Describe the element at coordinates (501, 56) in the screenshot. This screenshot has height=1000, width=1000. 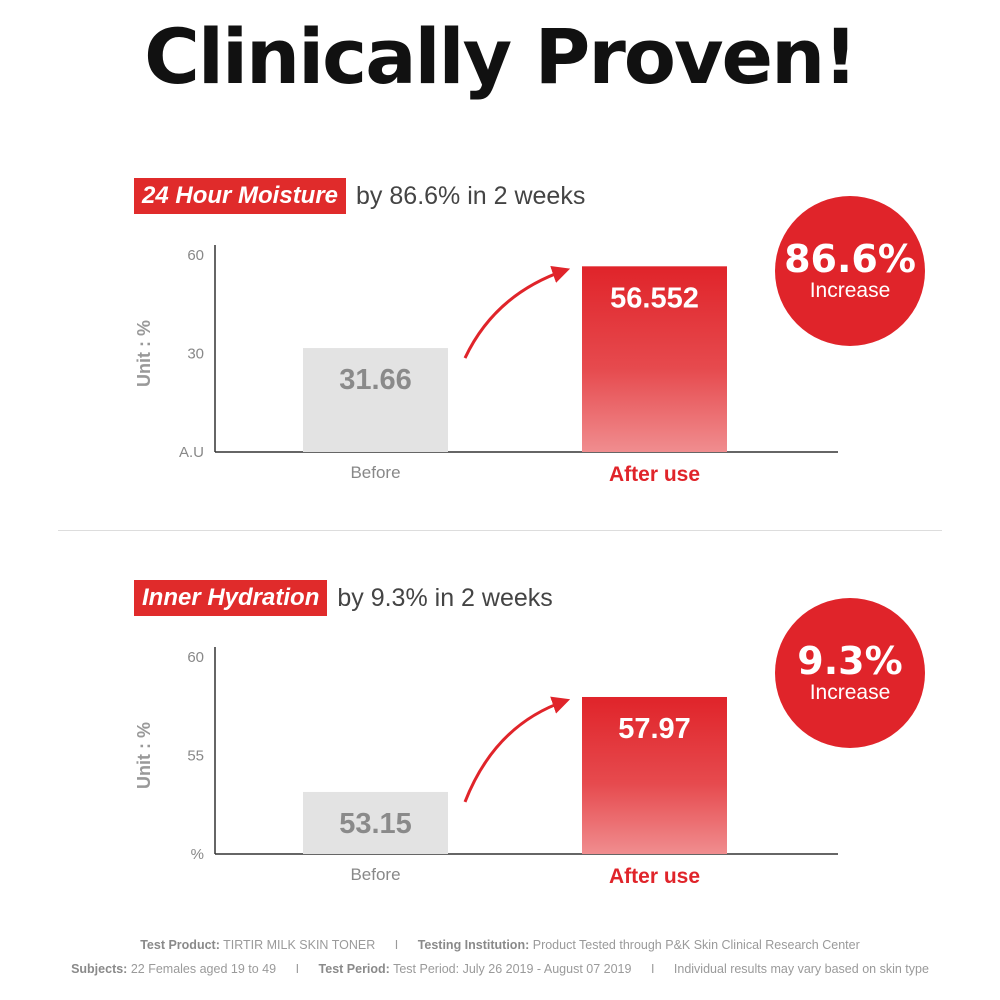
I see `page-title: Clinically Proven!` at that location.